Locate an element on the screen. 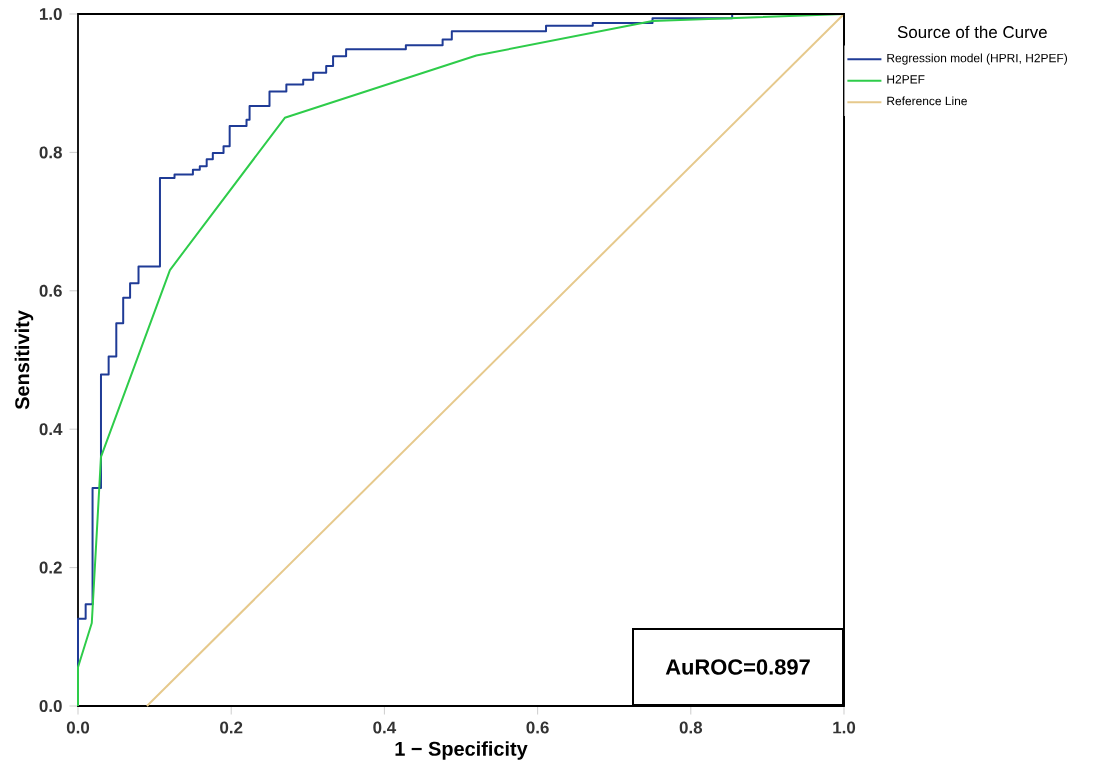  x-tick-label: 1.0 is located at coordinates (844, 727).